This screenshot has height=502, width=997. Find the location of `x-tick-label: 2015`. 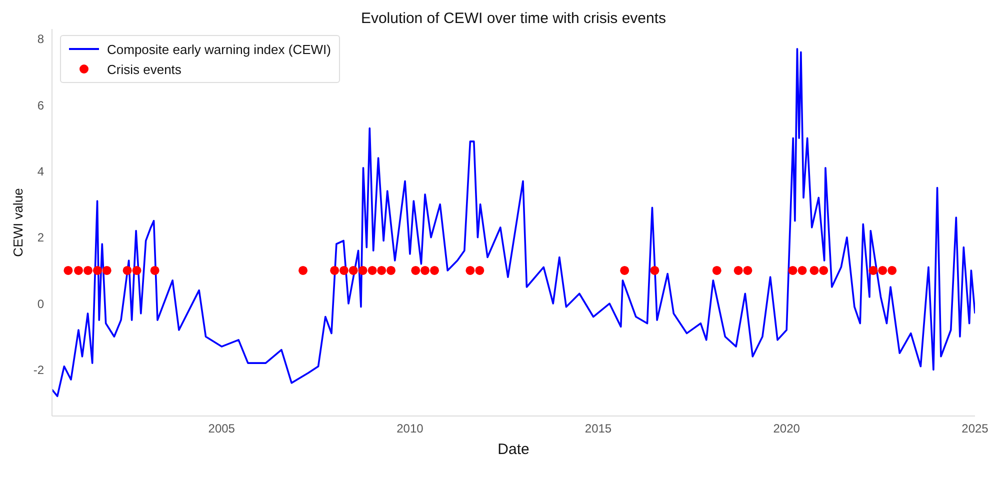

x-tick-label: 2015 is located at coordinates (598, 429).